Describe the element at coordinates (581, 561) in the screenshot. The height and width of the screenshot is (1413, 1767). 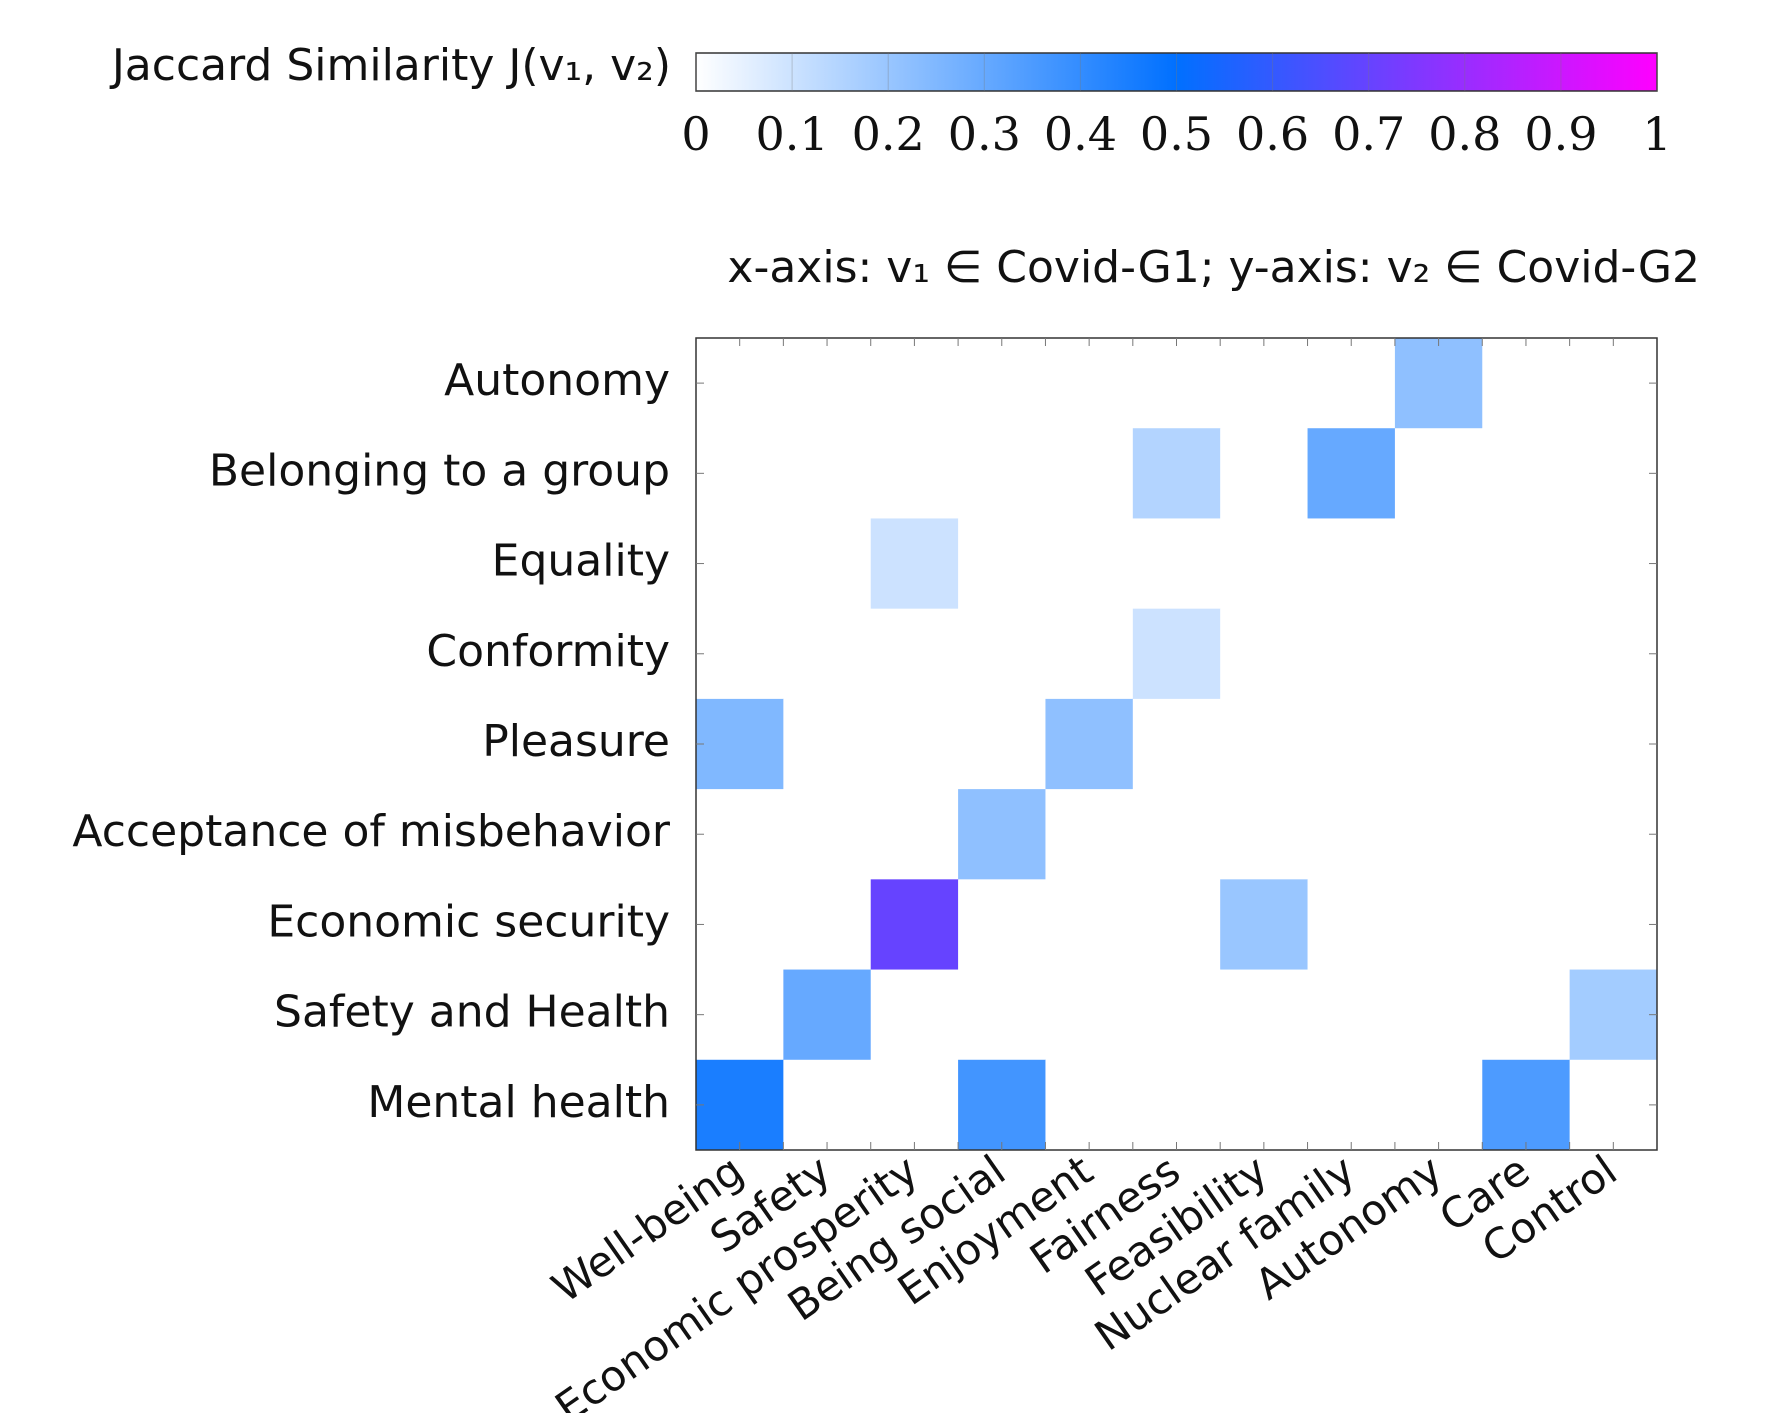
I see `y-tick-label: Equality` at that location.